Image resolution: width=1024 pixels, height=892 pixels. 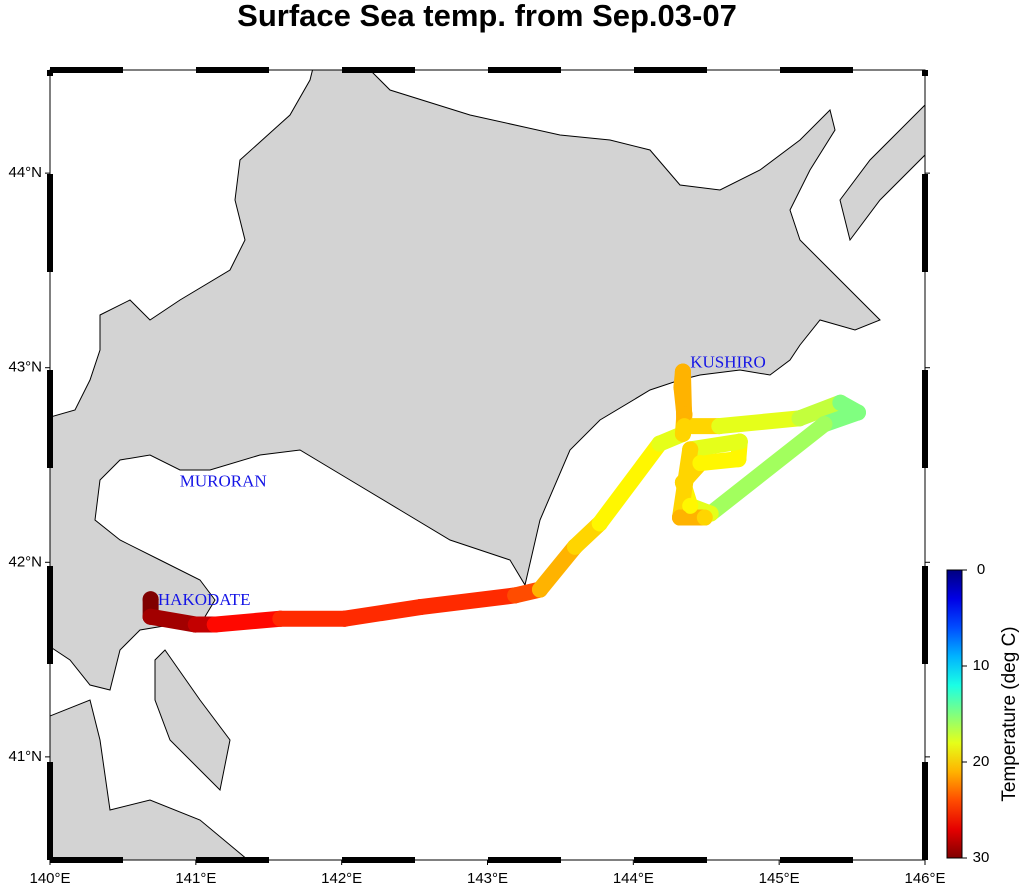 I want to click on y-tick-label: 44°N, so click(x=25, y=172).